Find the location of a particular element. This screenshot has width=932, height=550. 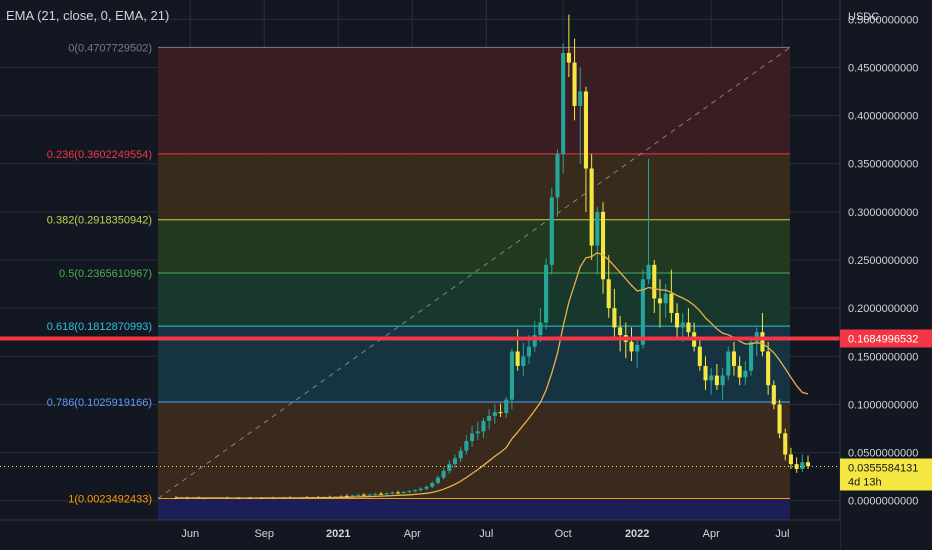

horizontal-line-price-tag is located at coordinates (886, 338).